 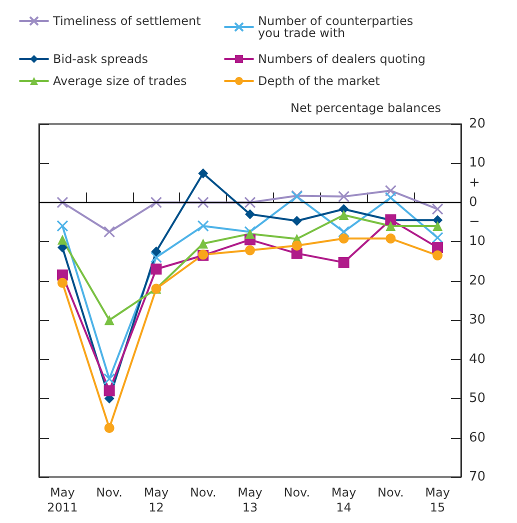 What do you see at coordinates (474, 222) in the screenshot?
I see `y-tick-label: −` at bounding box center [474, 222].